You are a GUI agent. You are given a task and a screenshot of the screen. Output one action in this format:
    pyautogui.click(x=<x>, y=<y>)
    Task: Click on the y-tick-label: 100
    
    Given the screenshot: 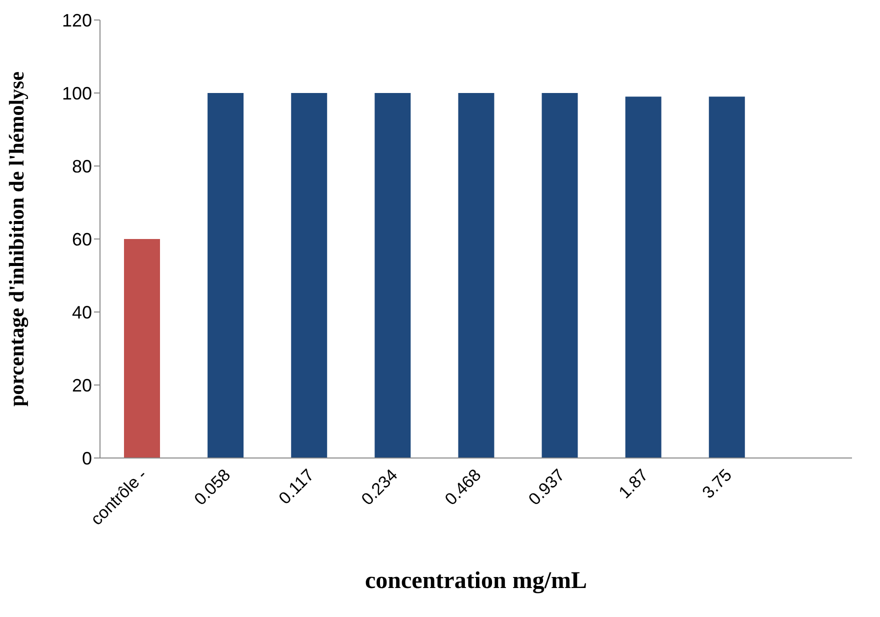 What is the action you would take?
    pyautogui.click(x=77, y=93)
    